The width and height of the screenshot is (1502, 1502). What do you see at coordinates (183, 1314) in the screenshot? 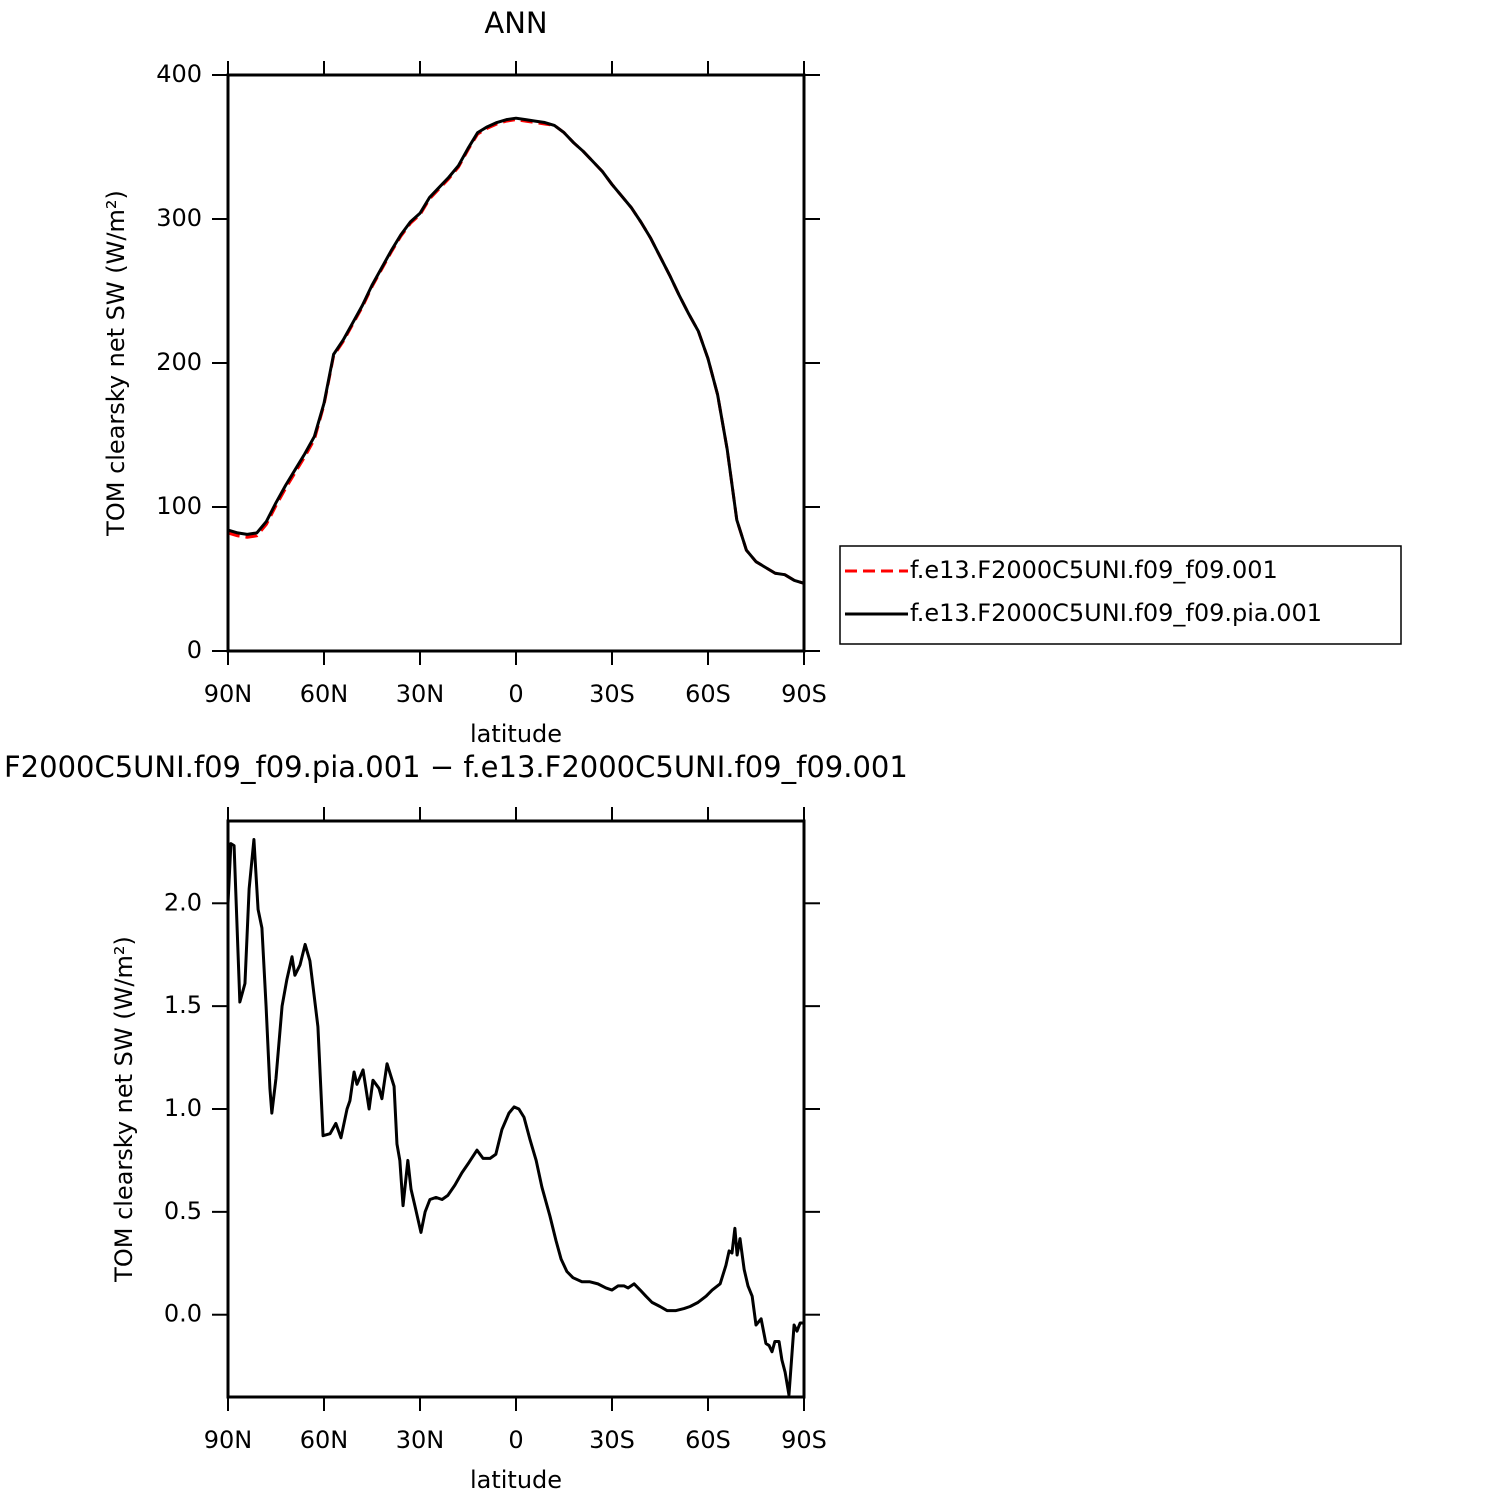
I see `y-tick-label: 0.0` at bounding box center [183, 1314].